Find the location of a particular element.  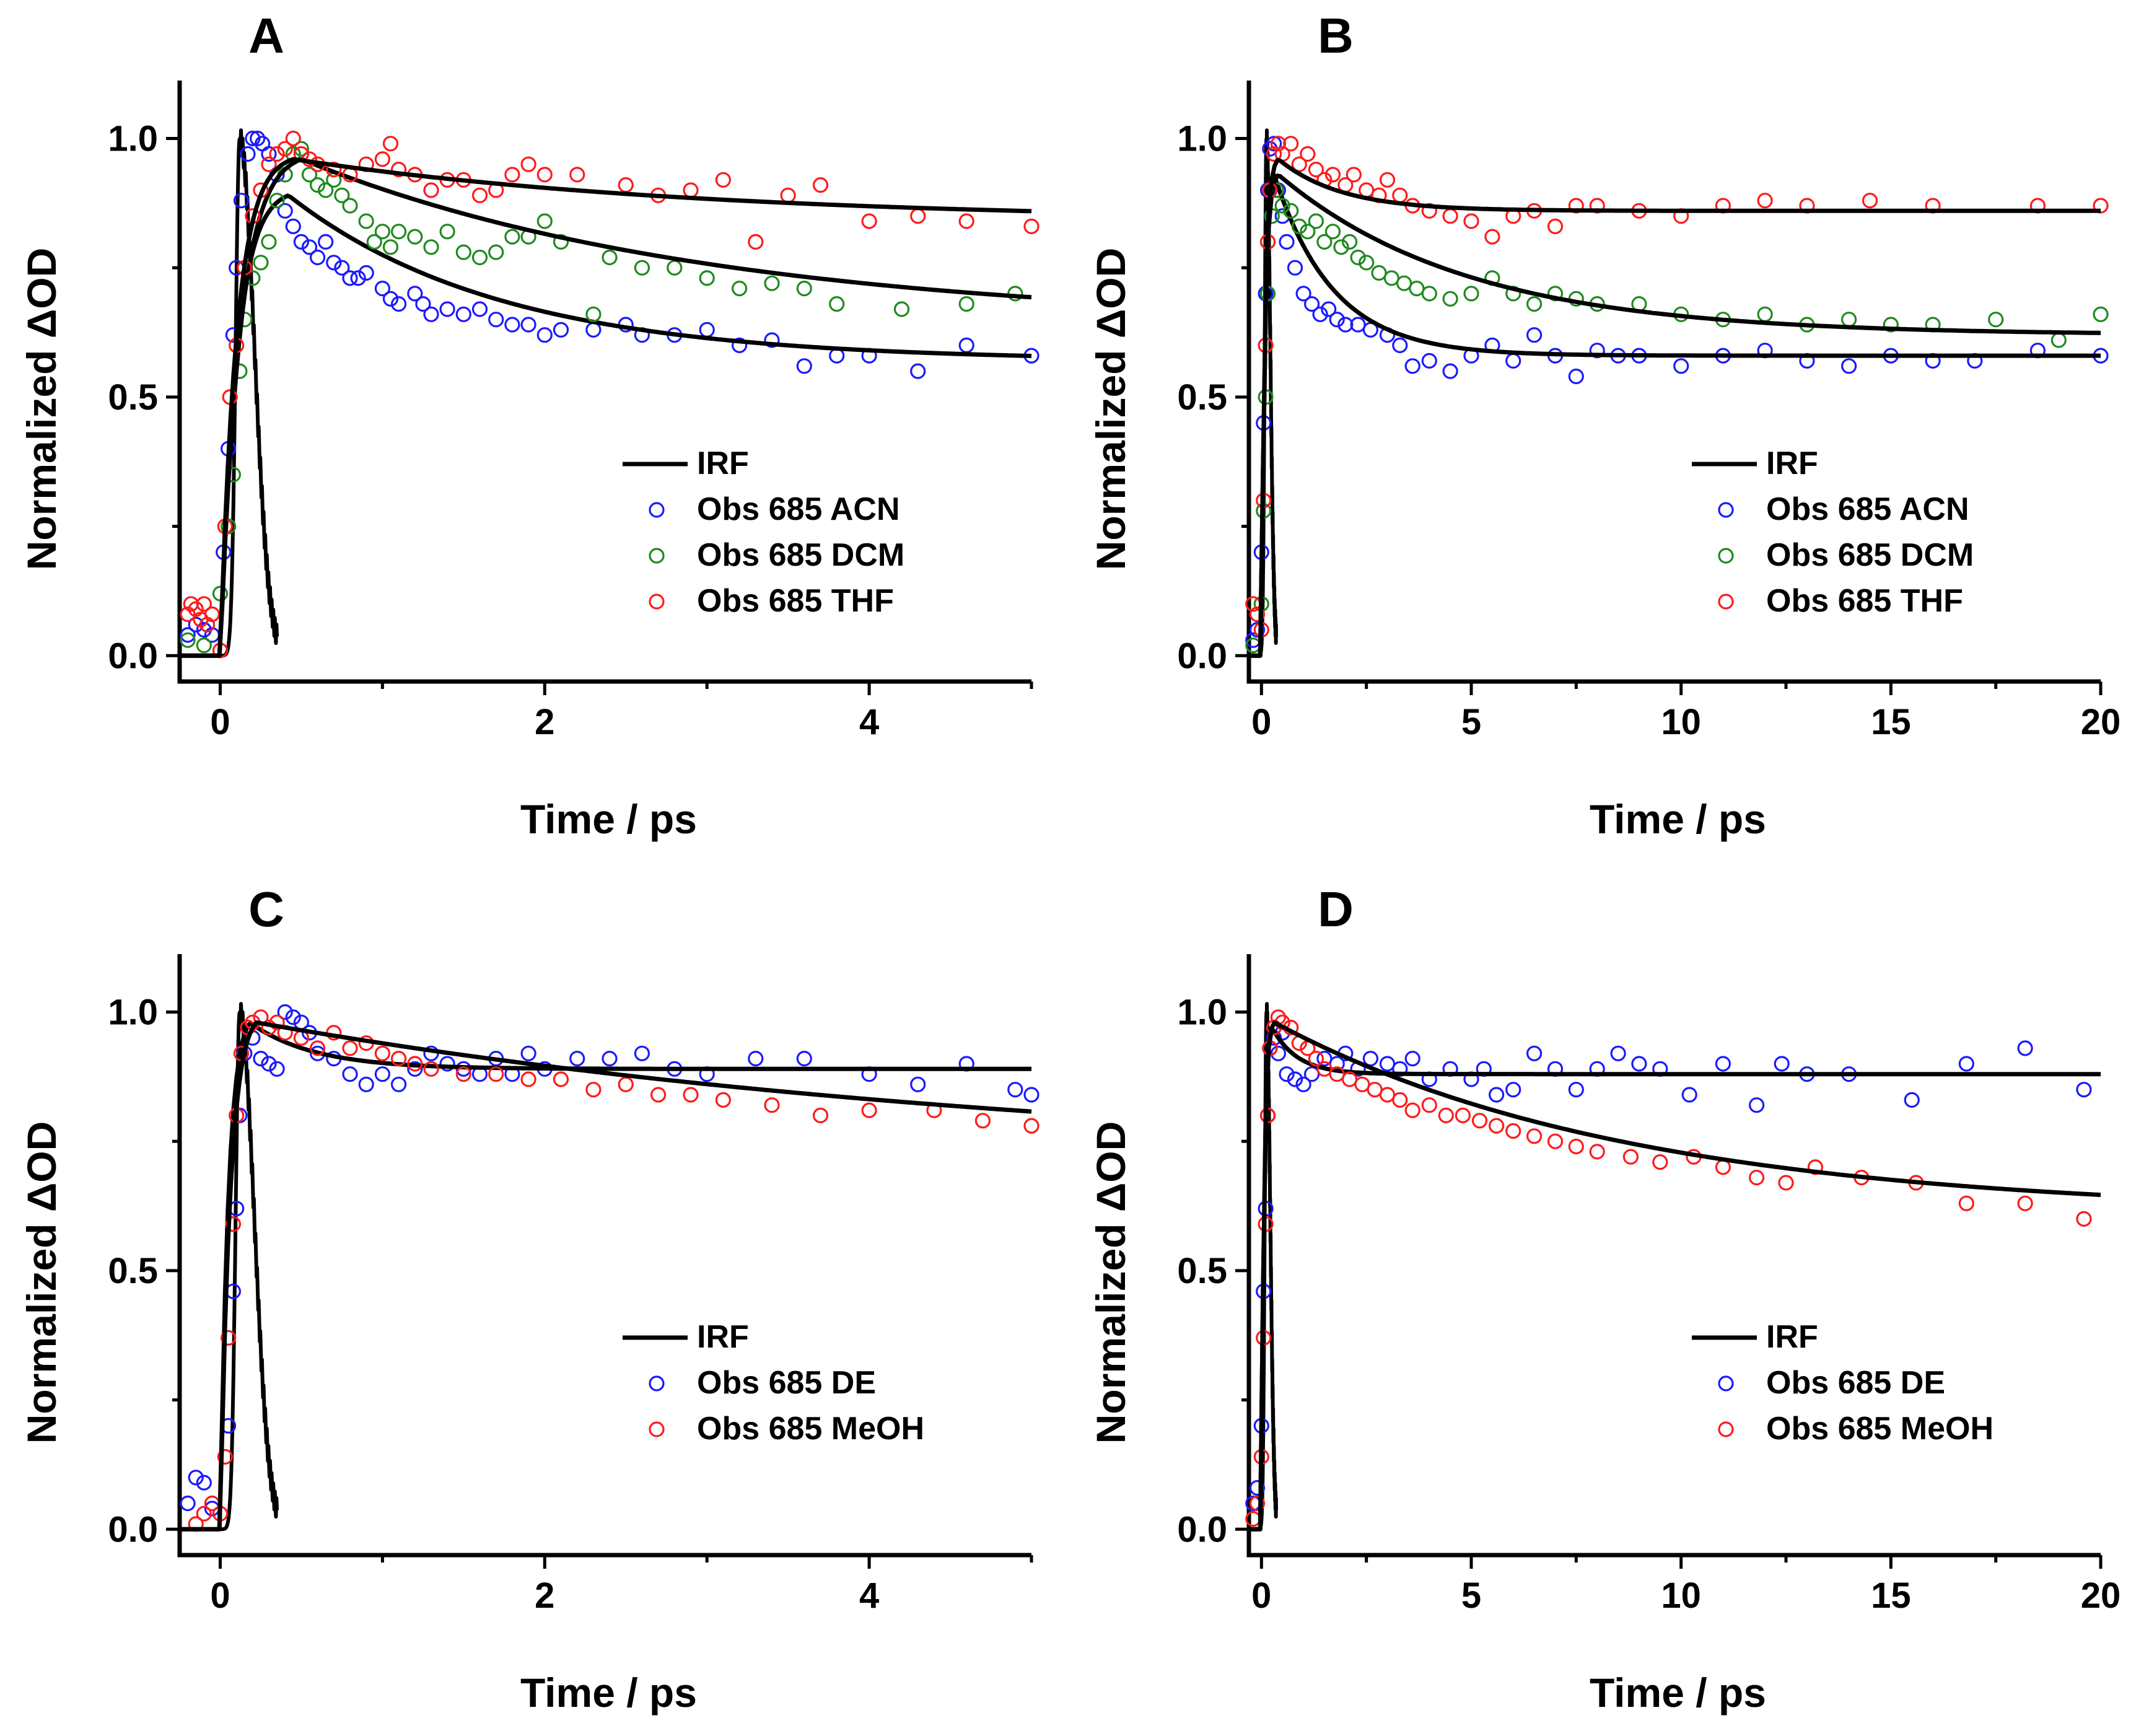

x-tick-label: 10 is located at coordinates (1681, 1596).